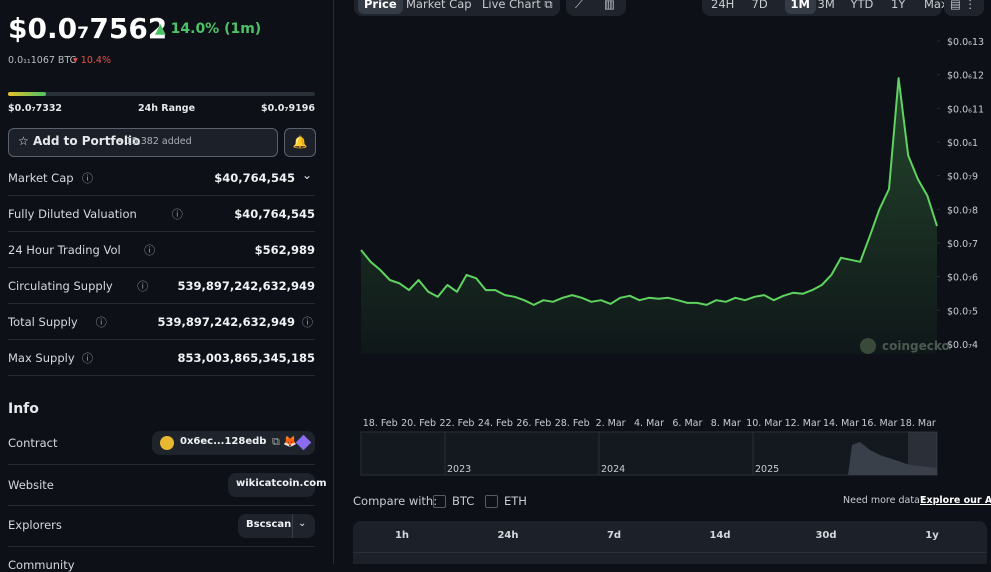  Describe the element at coordinates (726, 423) in the screenshot. I see `x-tick-label: 8. Mar` at that location.